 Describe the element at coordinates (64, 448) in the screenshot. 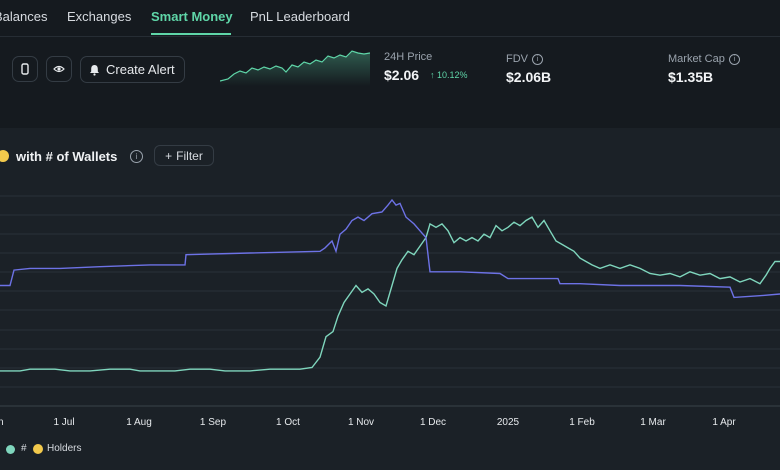

I see `legend-holders-label: Holders` at that location.